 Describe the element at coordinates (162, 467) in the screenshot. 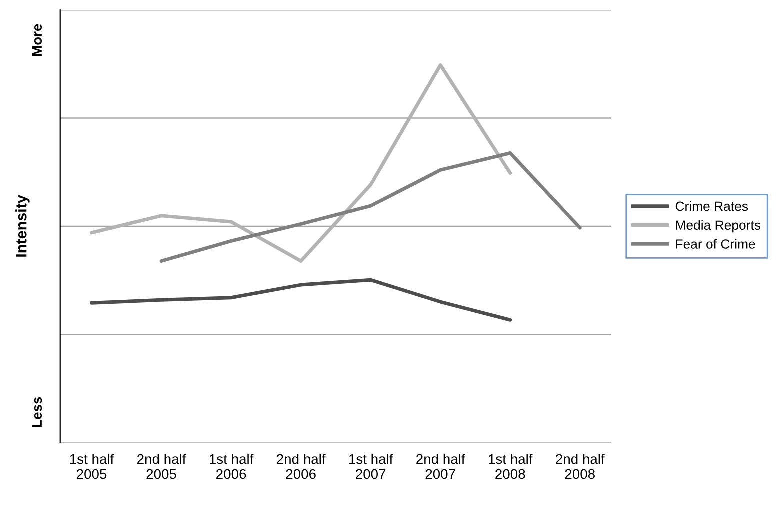

I see `x-tick-label: 2nd half 2005` at that location.